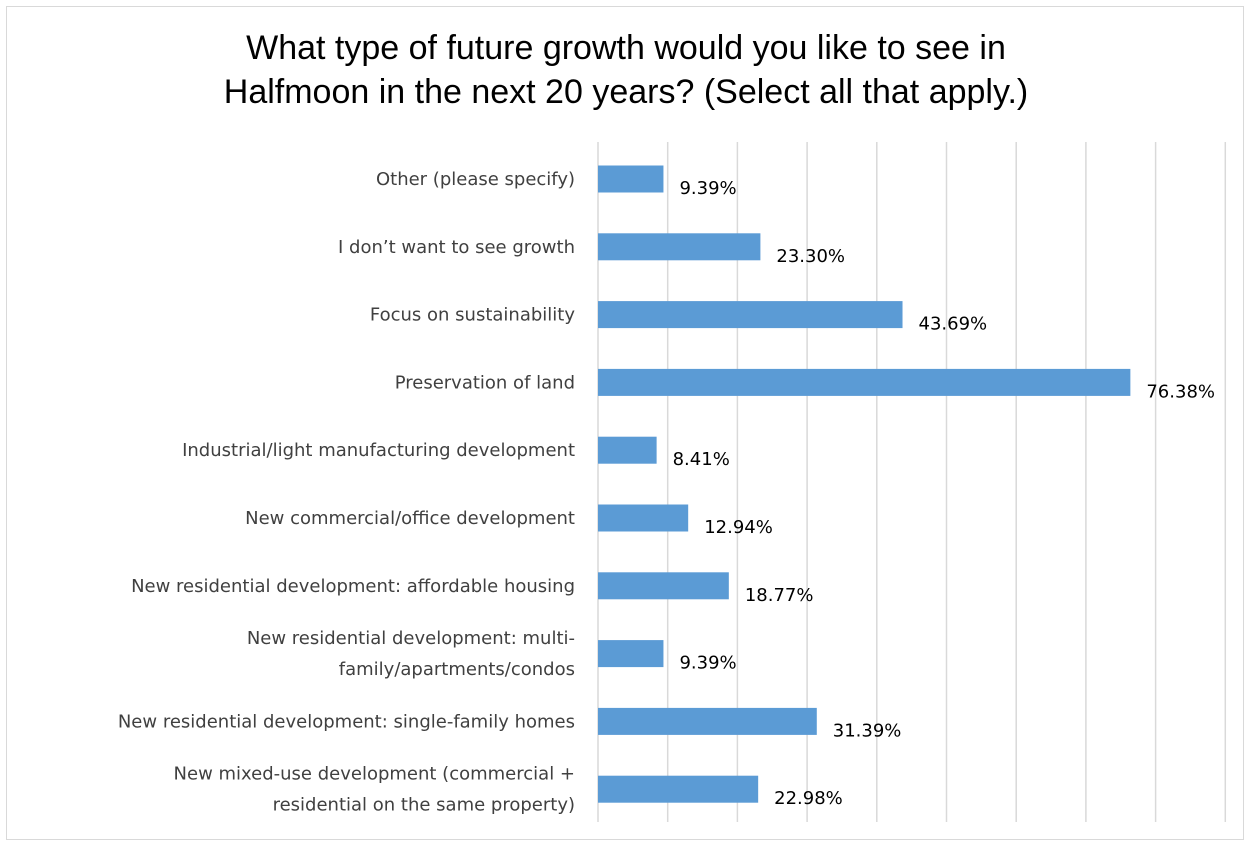 The image size is (1252, 846). I want to click on data-label-7: 9.39%, so click(707, 663).